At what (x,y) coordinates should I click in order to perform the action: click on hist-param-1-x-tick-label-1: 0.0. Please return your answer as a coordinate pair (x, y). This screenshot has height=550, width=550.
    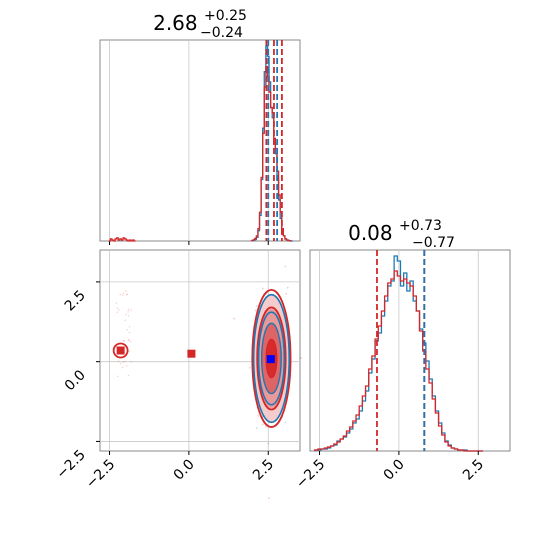
    Looking at the image, I should click on (394, 470).